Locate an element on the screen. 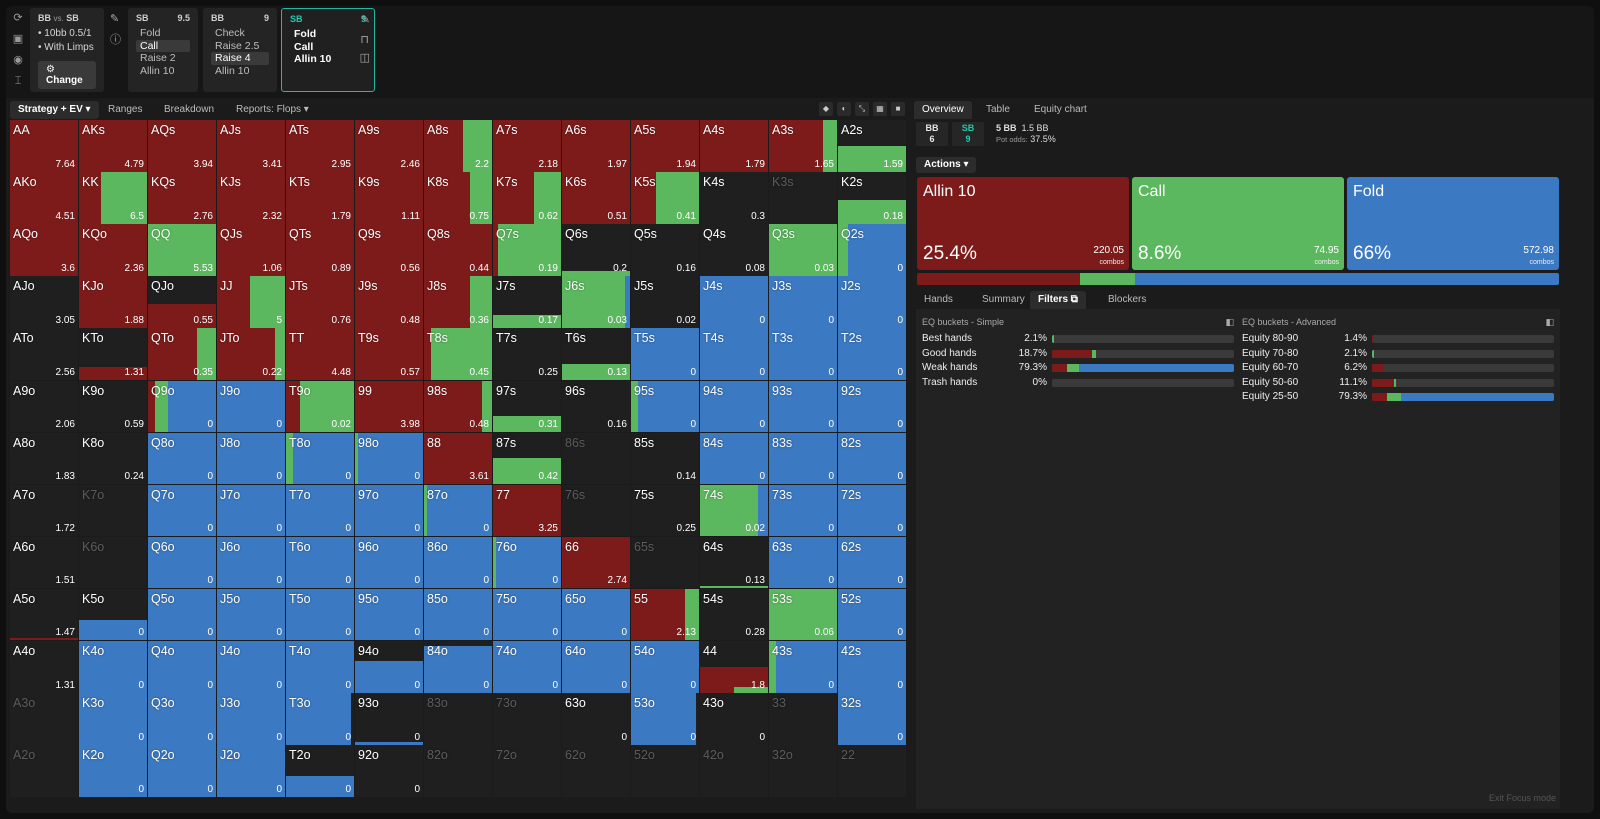 The height and width of the screenshot is (819, 1600). hand-cell: J5s 0.02 is located at coordinates (665, 302).